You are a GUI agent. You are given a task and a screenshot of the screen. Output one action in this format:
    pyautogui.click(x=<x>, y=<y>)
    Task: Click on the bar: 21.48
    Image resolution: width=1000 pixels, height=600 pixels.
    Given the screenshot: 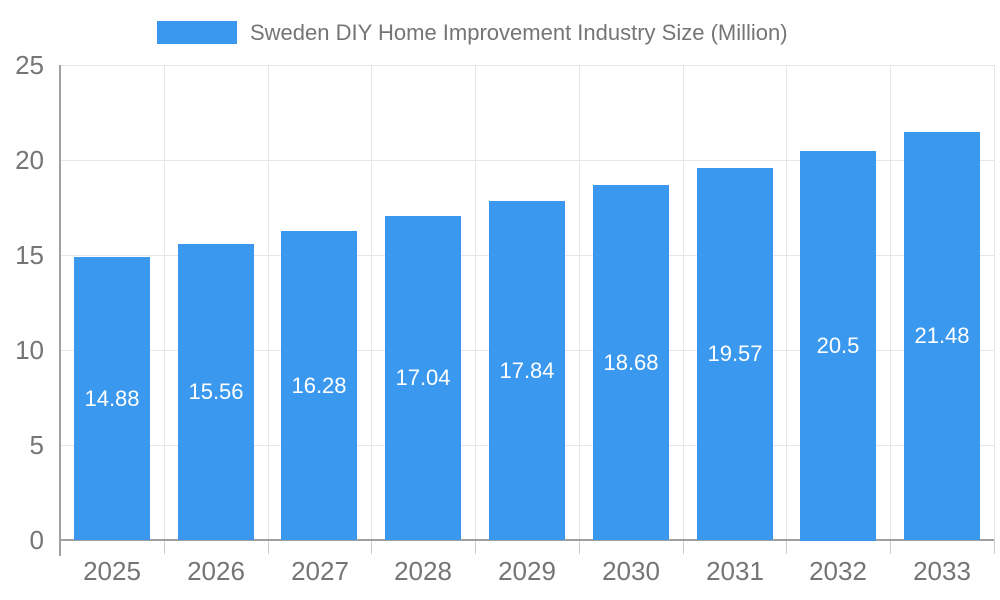 What is the action you would take?
    pyautogui.click(x=942, y=336)
    